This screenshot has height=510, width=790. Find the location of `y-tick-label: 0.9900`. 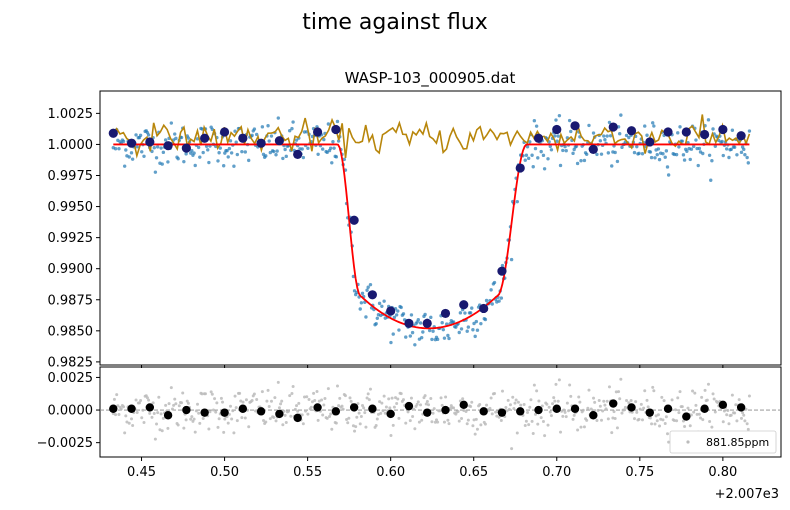

y-tick-label: 0.9900 is located at coordinates (71, 269).